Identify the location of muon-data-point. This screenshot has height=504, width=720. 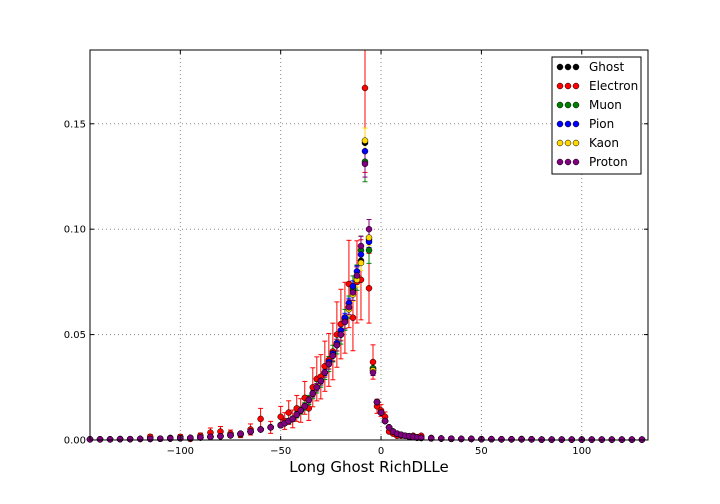
(369, 250).